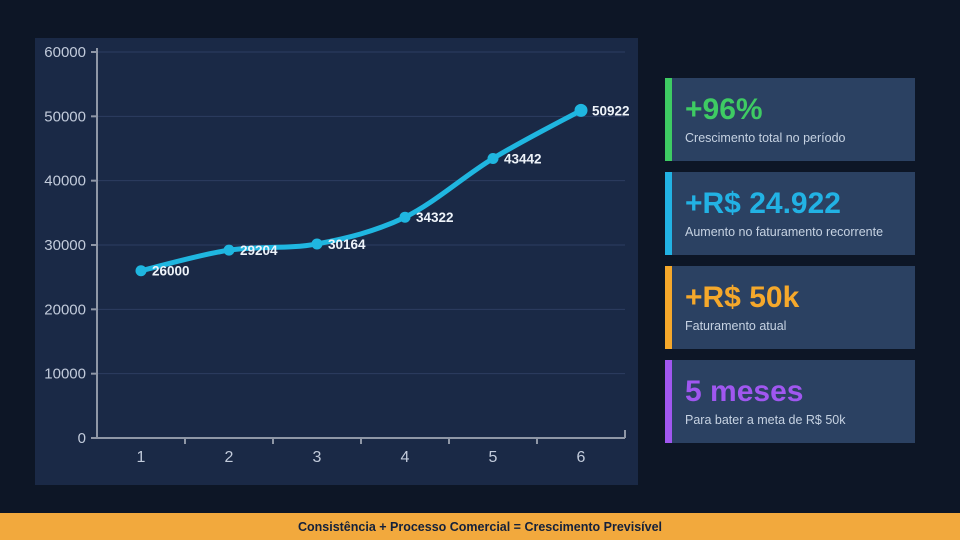  I want to click on stat-label: Crescimento total no período, so click(765, 137).